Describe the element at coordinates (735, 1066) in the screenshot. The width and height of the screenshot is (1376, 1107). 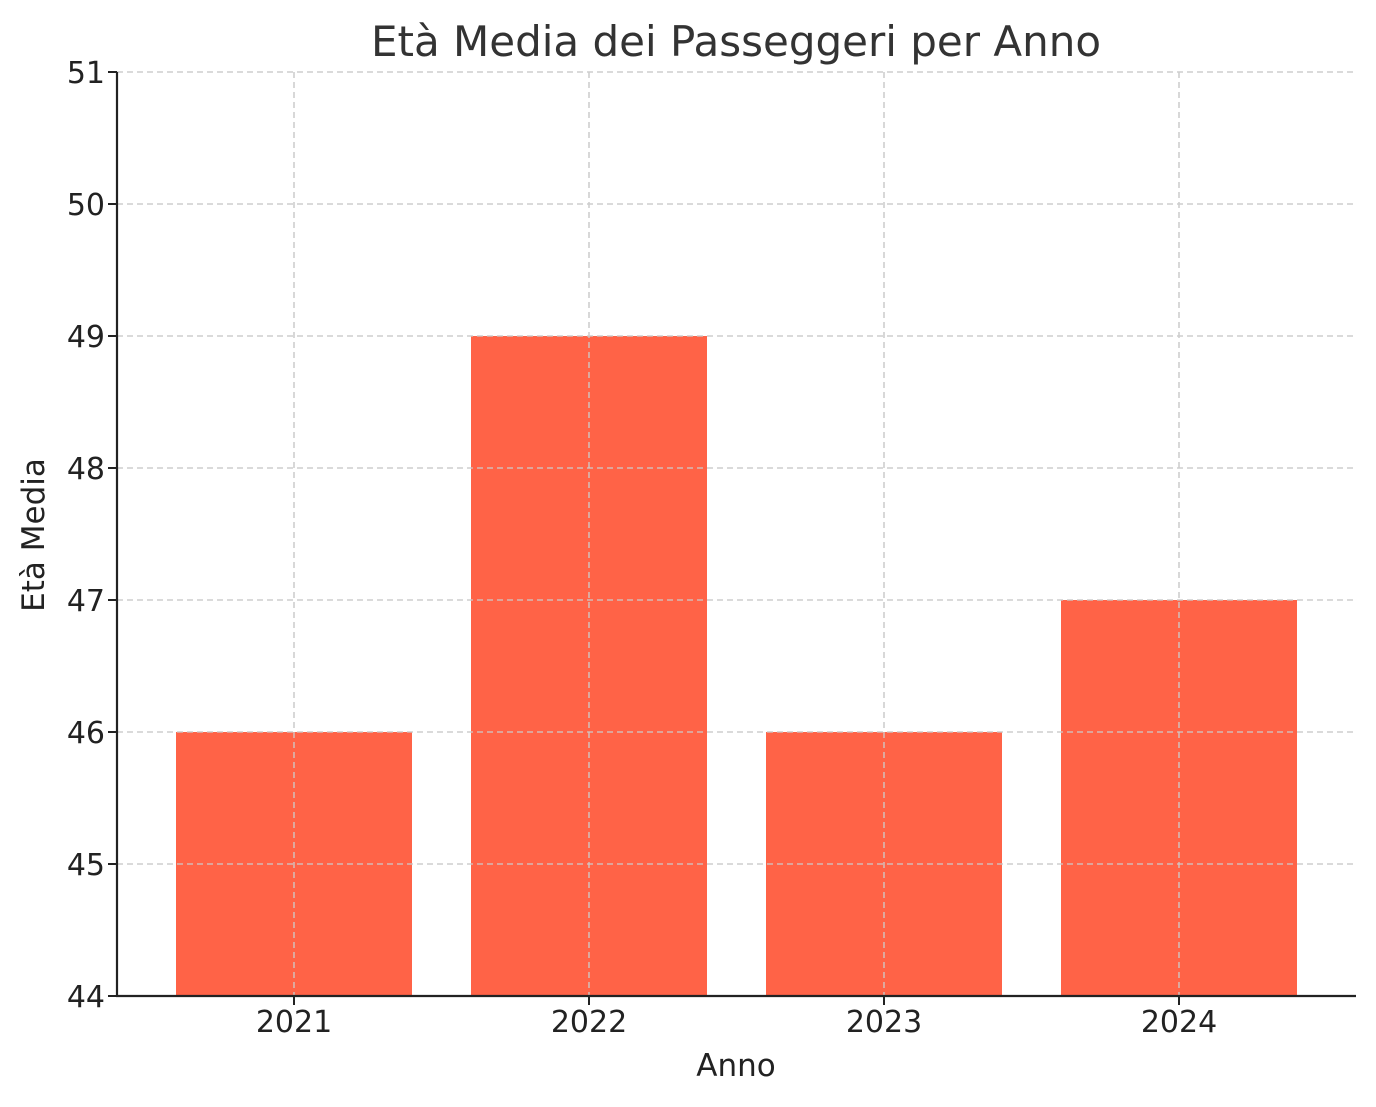
I see `x-axis-label: Anno` at that location.